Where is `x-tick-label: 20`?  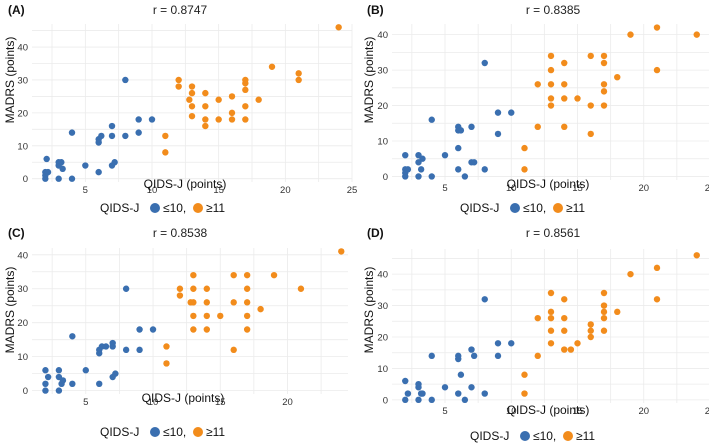 x-tick-label: 20 is located at coordinates (287, 402).